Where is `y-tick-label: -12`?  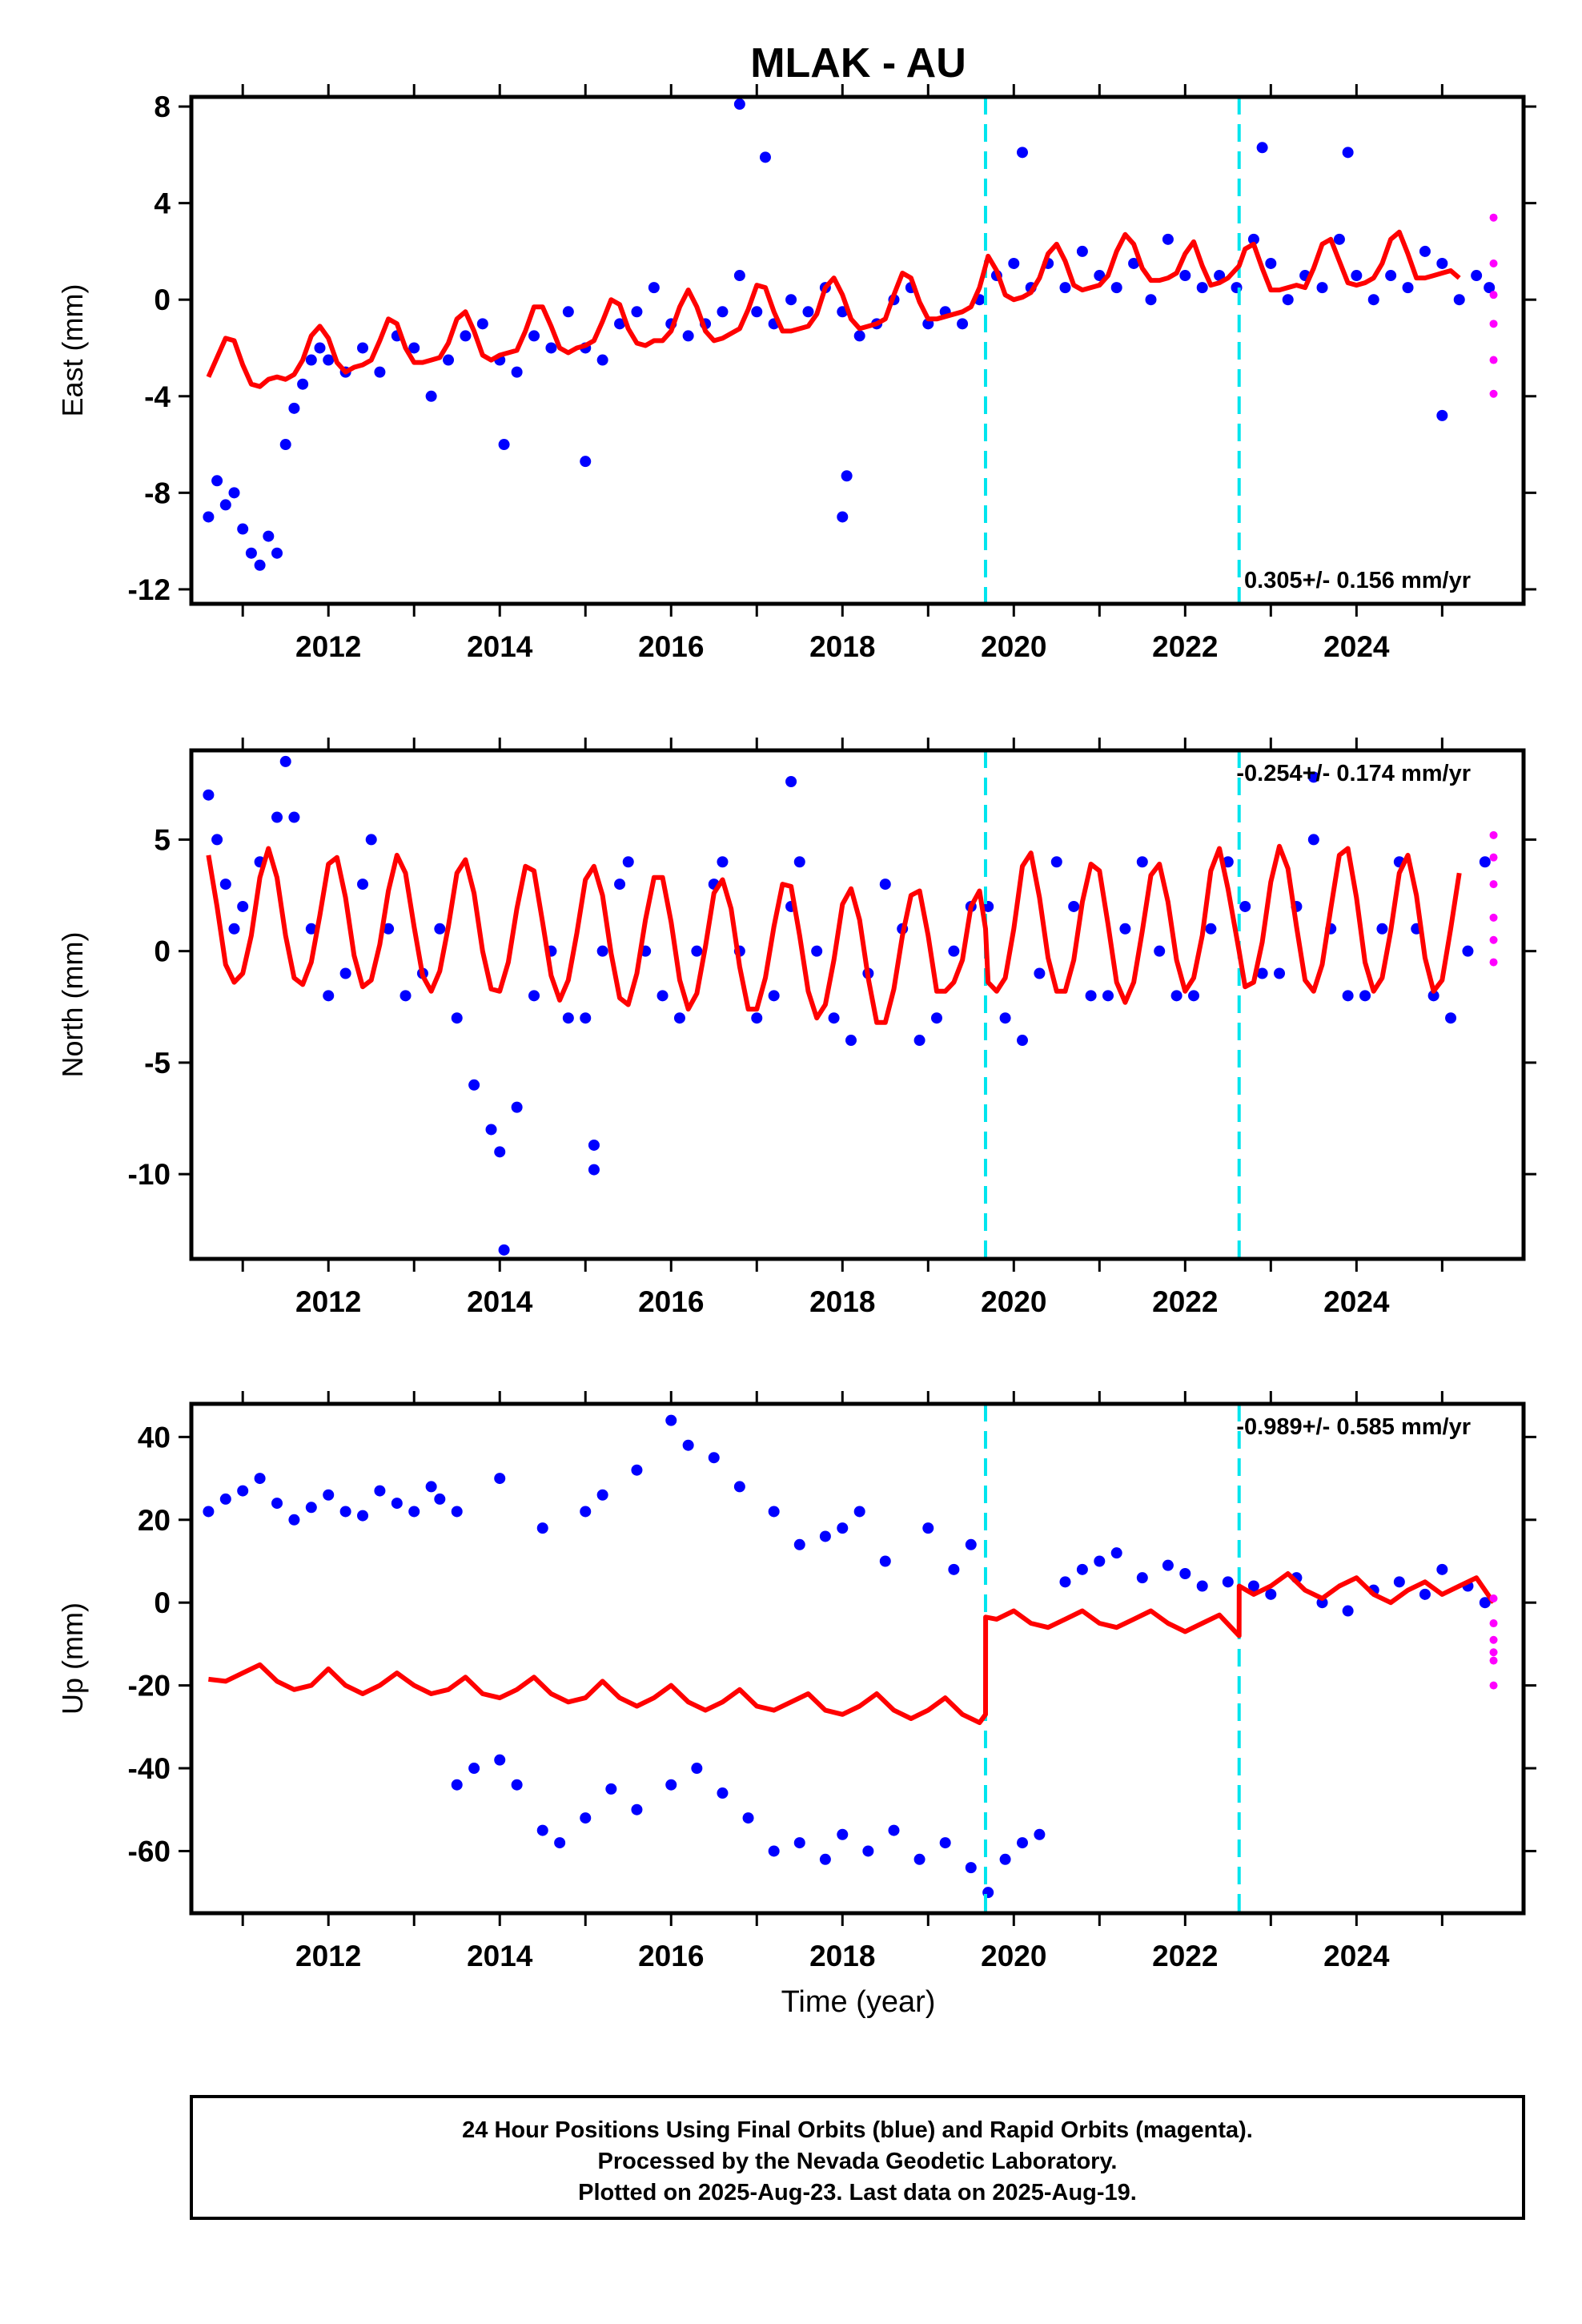 y-tick-label: -12 is located at coordinates (149, 590).